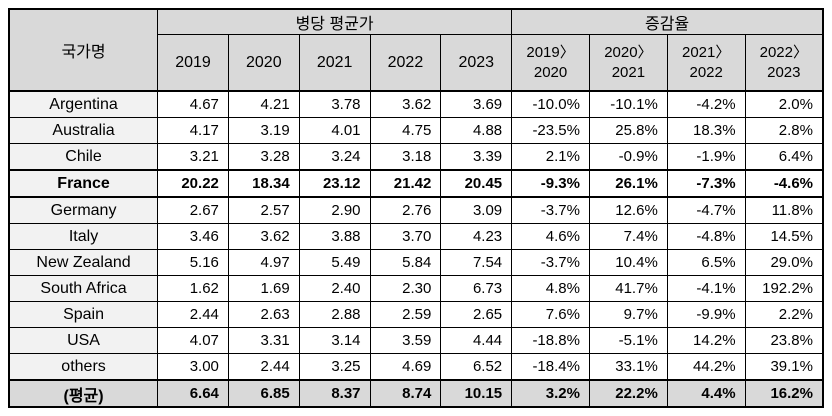 The image size is (832, 416). I want to click on rate-cell: -0.9%, so click(628, 157).